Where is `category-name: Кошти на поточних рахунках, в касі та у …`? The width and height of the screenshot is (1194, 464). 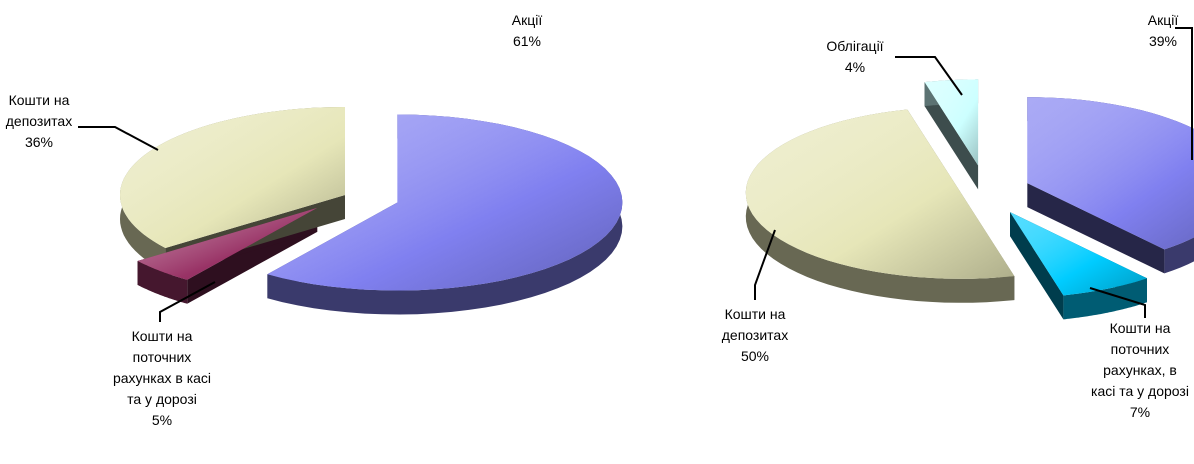 category-name: Кошти на поточних рахунках, в касі та у … is located at coordinates (1140, 359).